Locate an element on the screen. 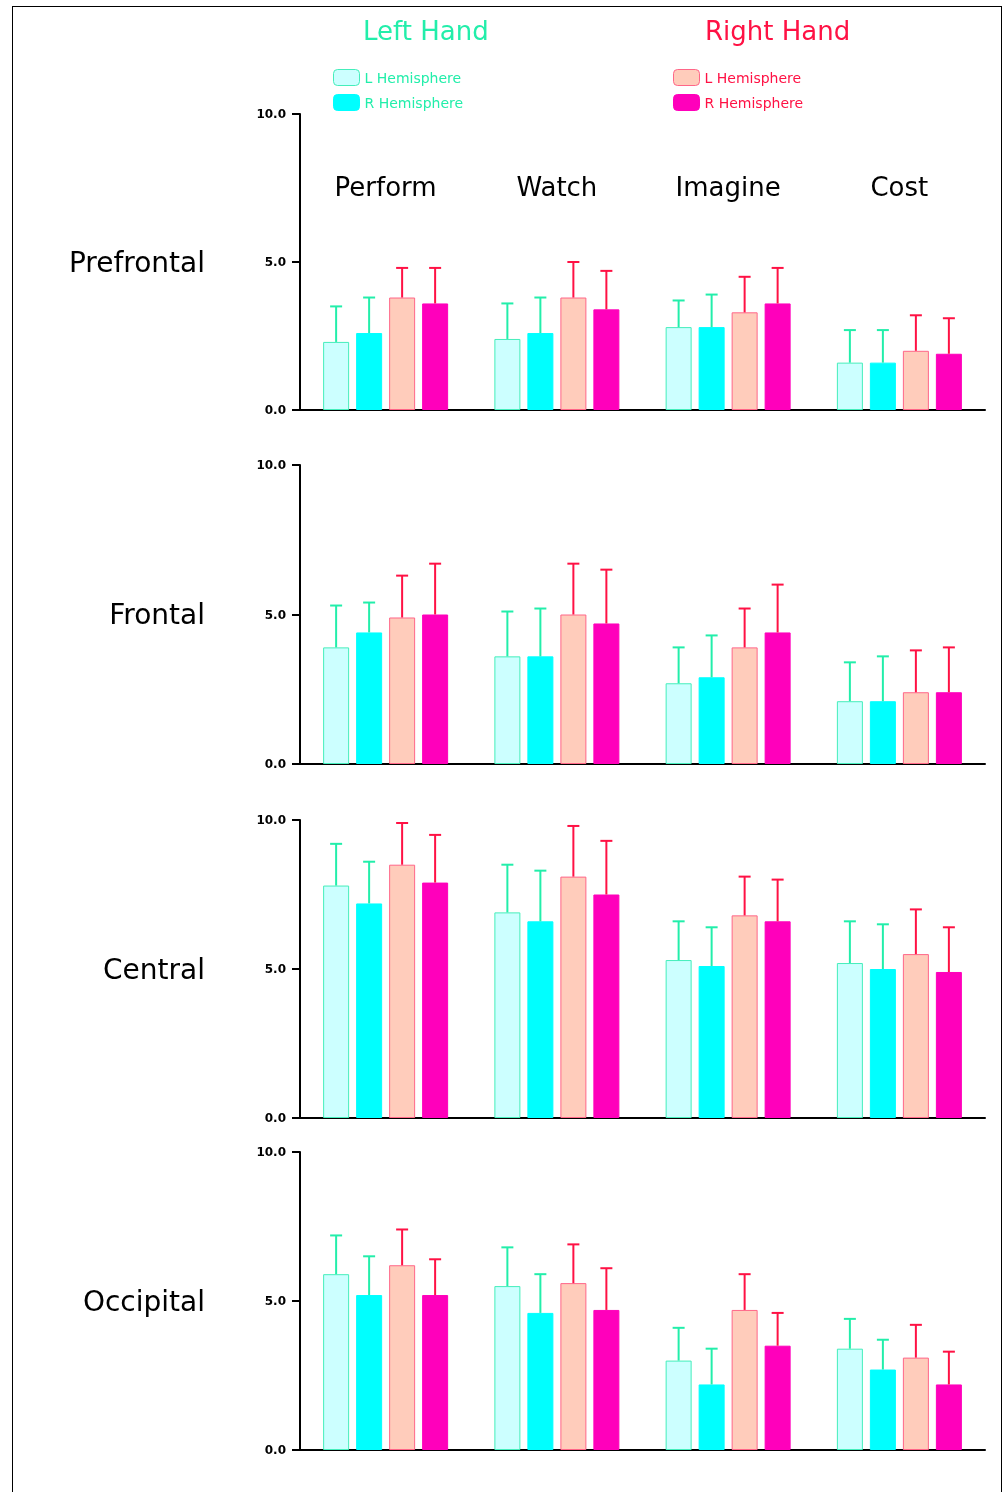  y-axis-title: Occipital is located at coordinates (143, 1301).